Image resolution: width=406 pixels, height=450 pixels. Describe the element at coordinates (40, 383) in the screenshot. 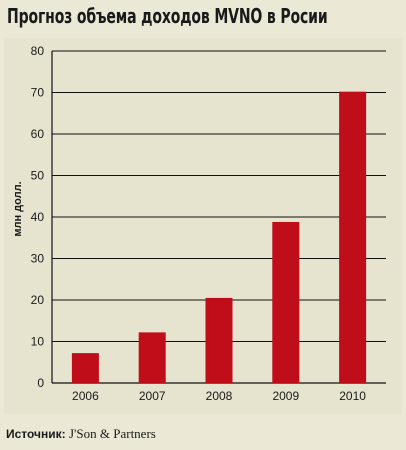

I see `y-tick-label: 0` at that location.